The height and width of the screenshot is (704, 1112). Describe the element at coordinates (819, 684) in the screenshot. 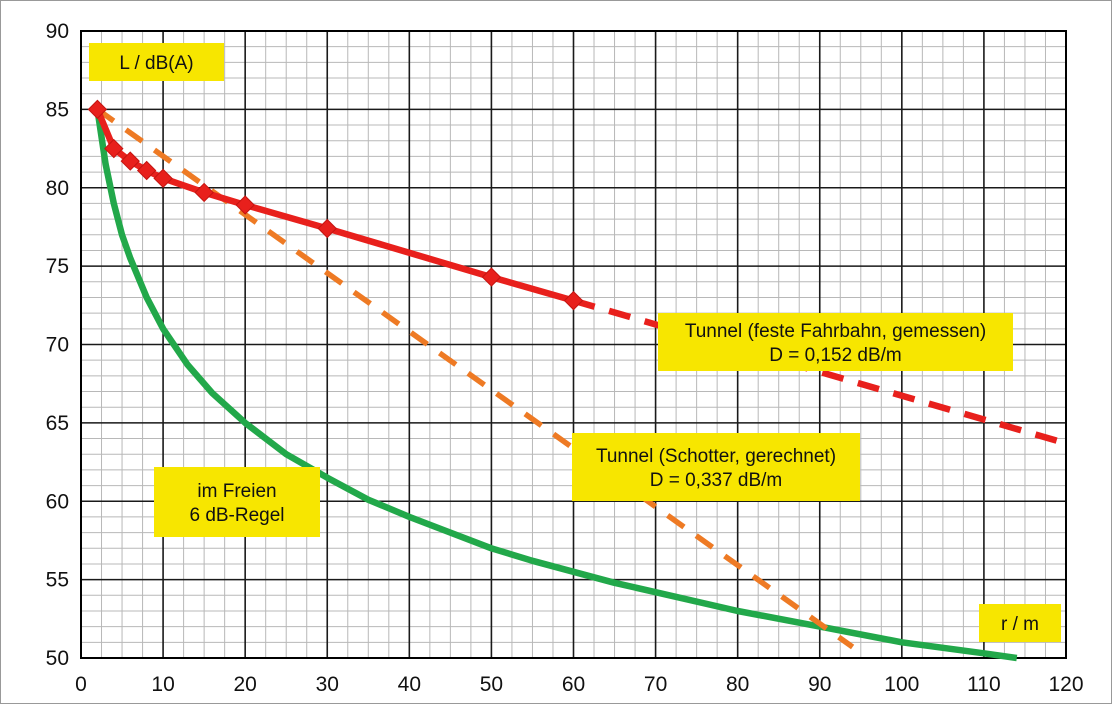

I see `x-tick-label: 90` at that location.